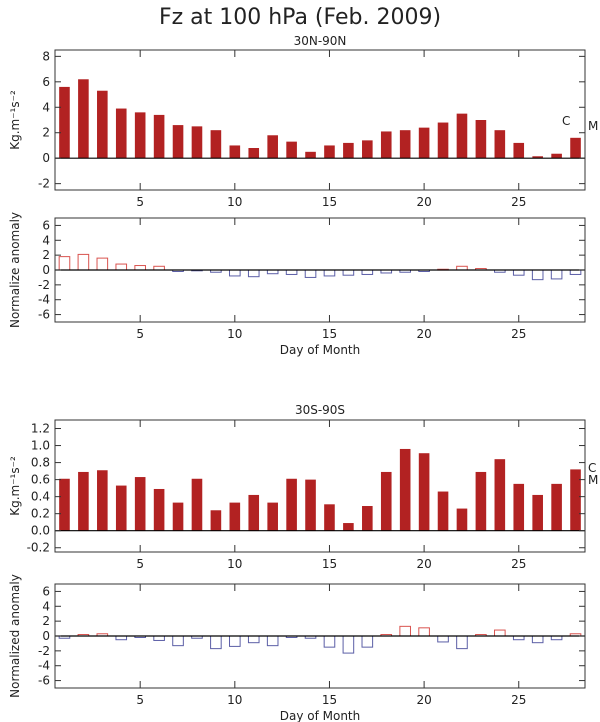 The image size is (600, 722). I want to click on y-axis-label: Normalize anomaly, so click(15, 270).